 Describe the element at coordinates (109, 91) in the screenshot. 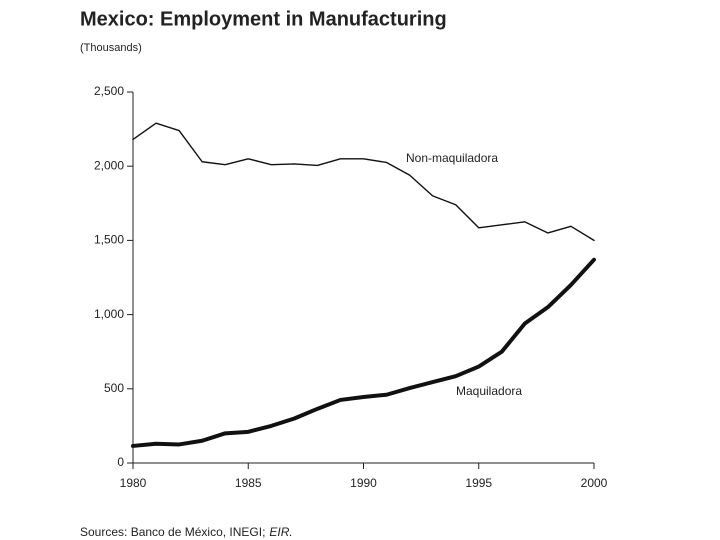

I see `y-tick-label: 2,500` at that location.